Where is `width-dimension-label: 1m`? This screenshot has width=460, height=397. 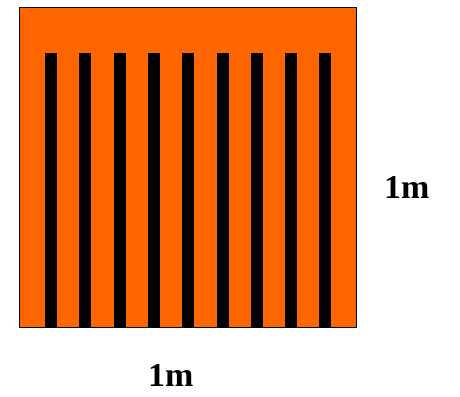 width-dimension-label: 1m is located at coordinates (171, 375).